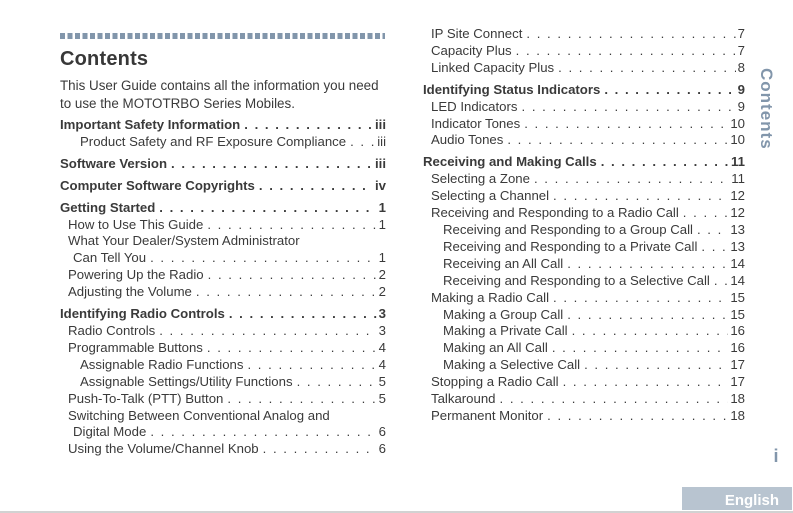 The height and width of the screenshot is (513, 793). What do you see at coordinates (184, 241) in the screenshot?
I see `toc-entry-label: What Your Dealer/System Administrator` at bounding box center [184, 241].